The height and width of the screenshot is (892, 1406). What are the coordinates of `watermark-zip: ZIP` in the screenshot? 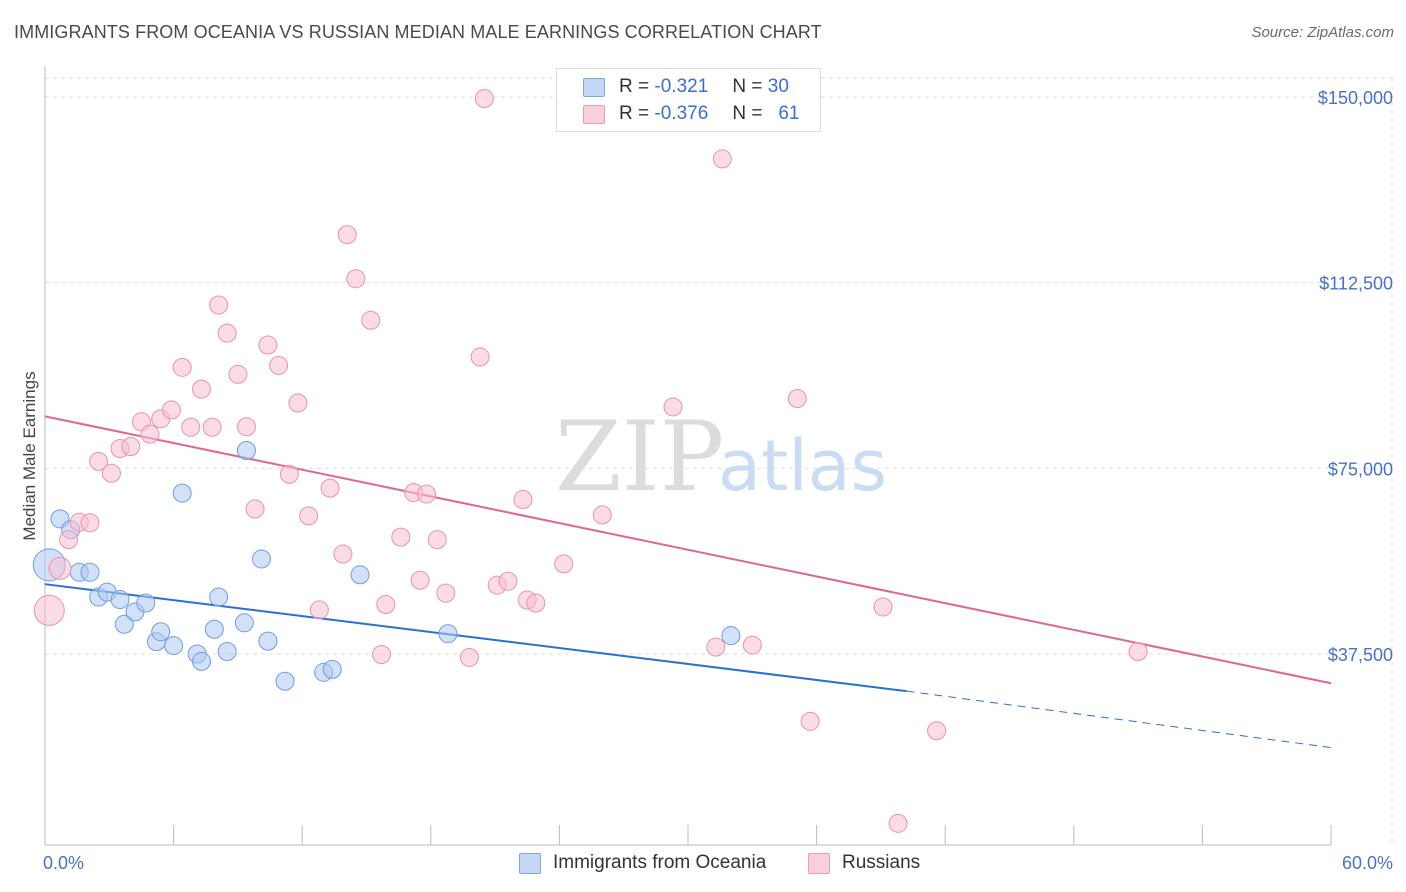 It's located at (639, 457).